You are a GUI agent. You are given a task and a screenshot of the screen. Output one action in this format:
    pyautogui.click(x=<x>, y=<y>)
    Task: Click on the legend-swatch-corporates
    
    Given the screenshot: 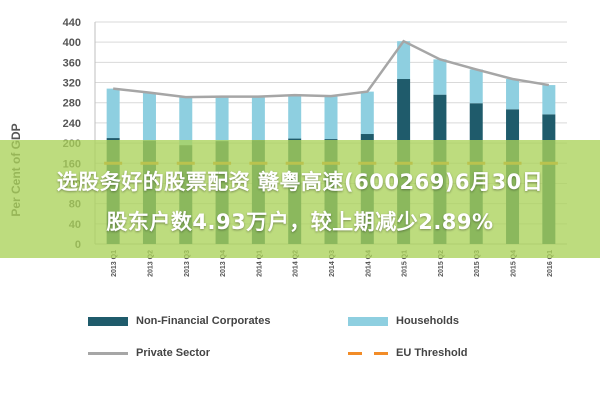 What is the action you would take?
    pyautogui.click(x=108, y=321)
    